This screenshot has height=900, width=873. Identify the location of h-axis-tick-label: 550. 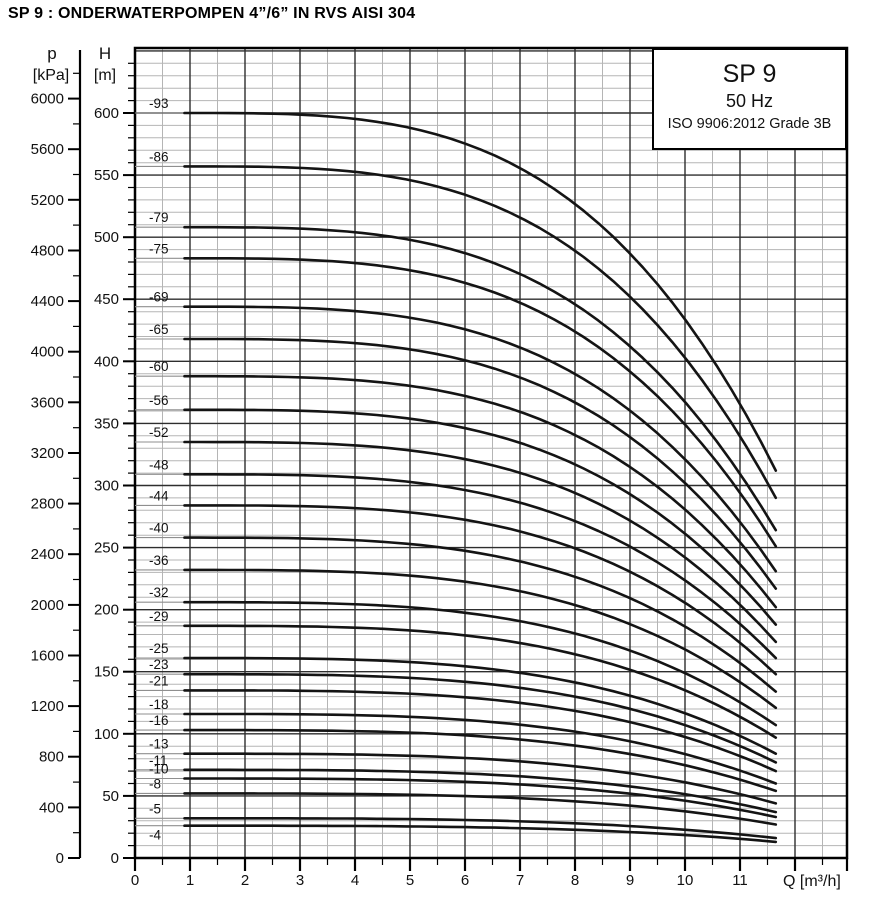
(106, 175).